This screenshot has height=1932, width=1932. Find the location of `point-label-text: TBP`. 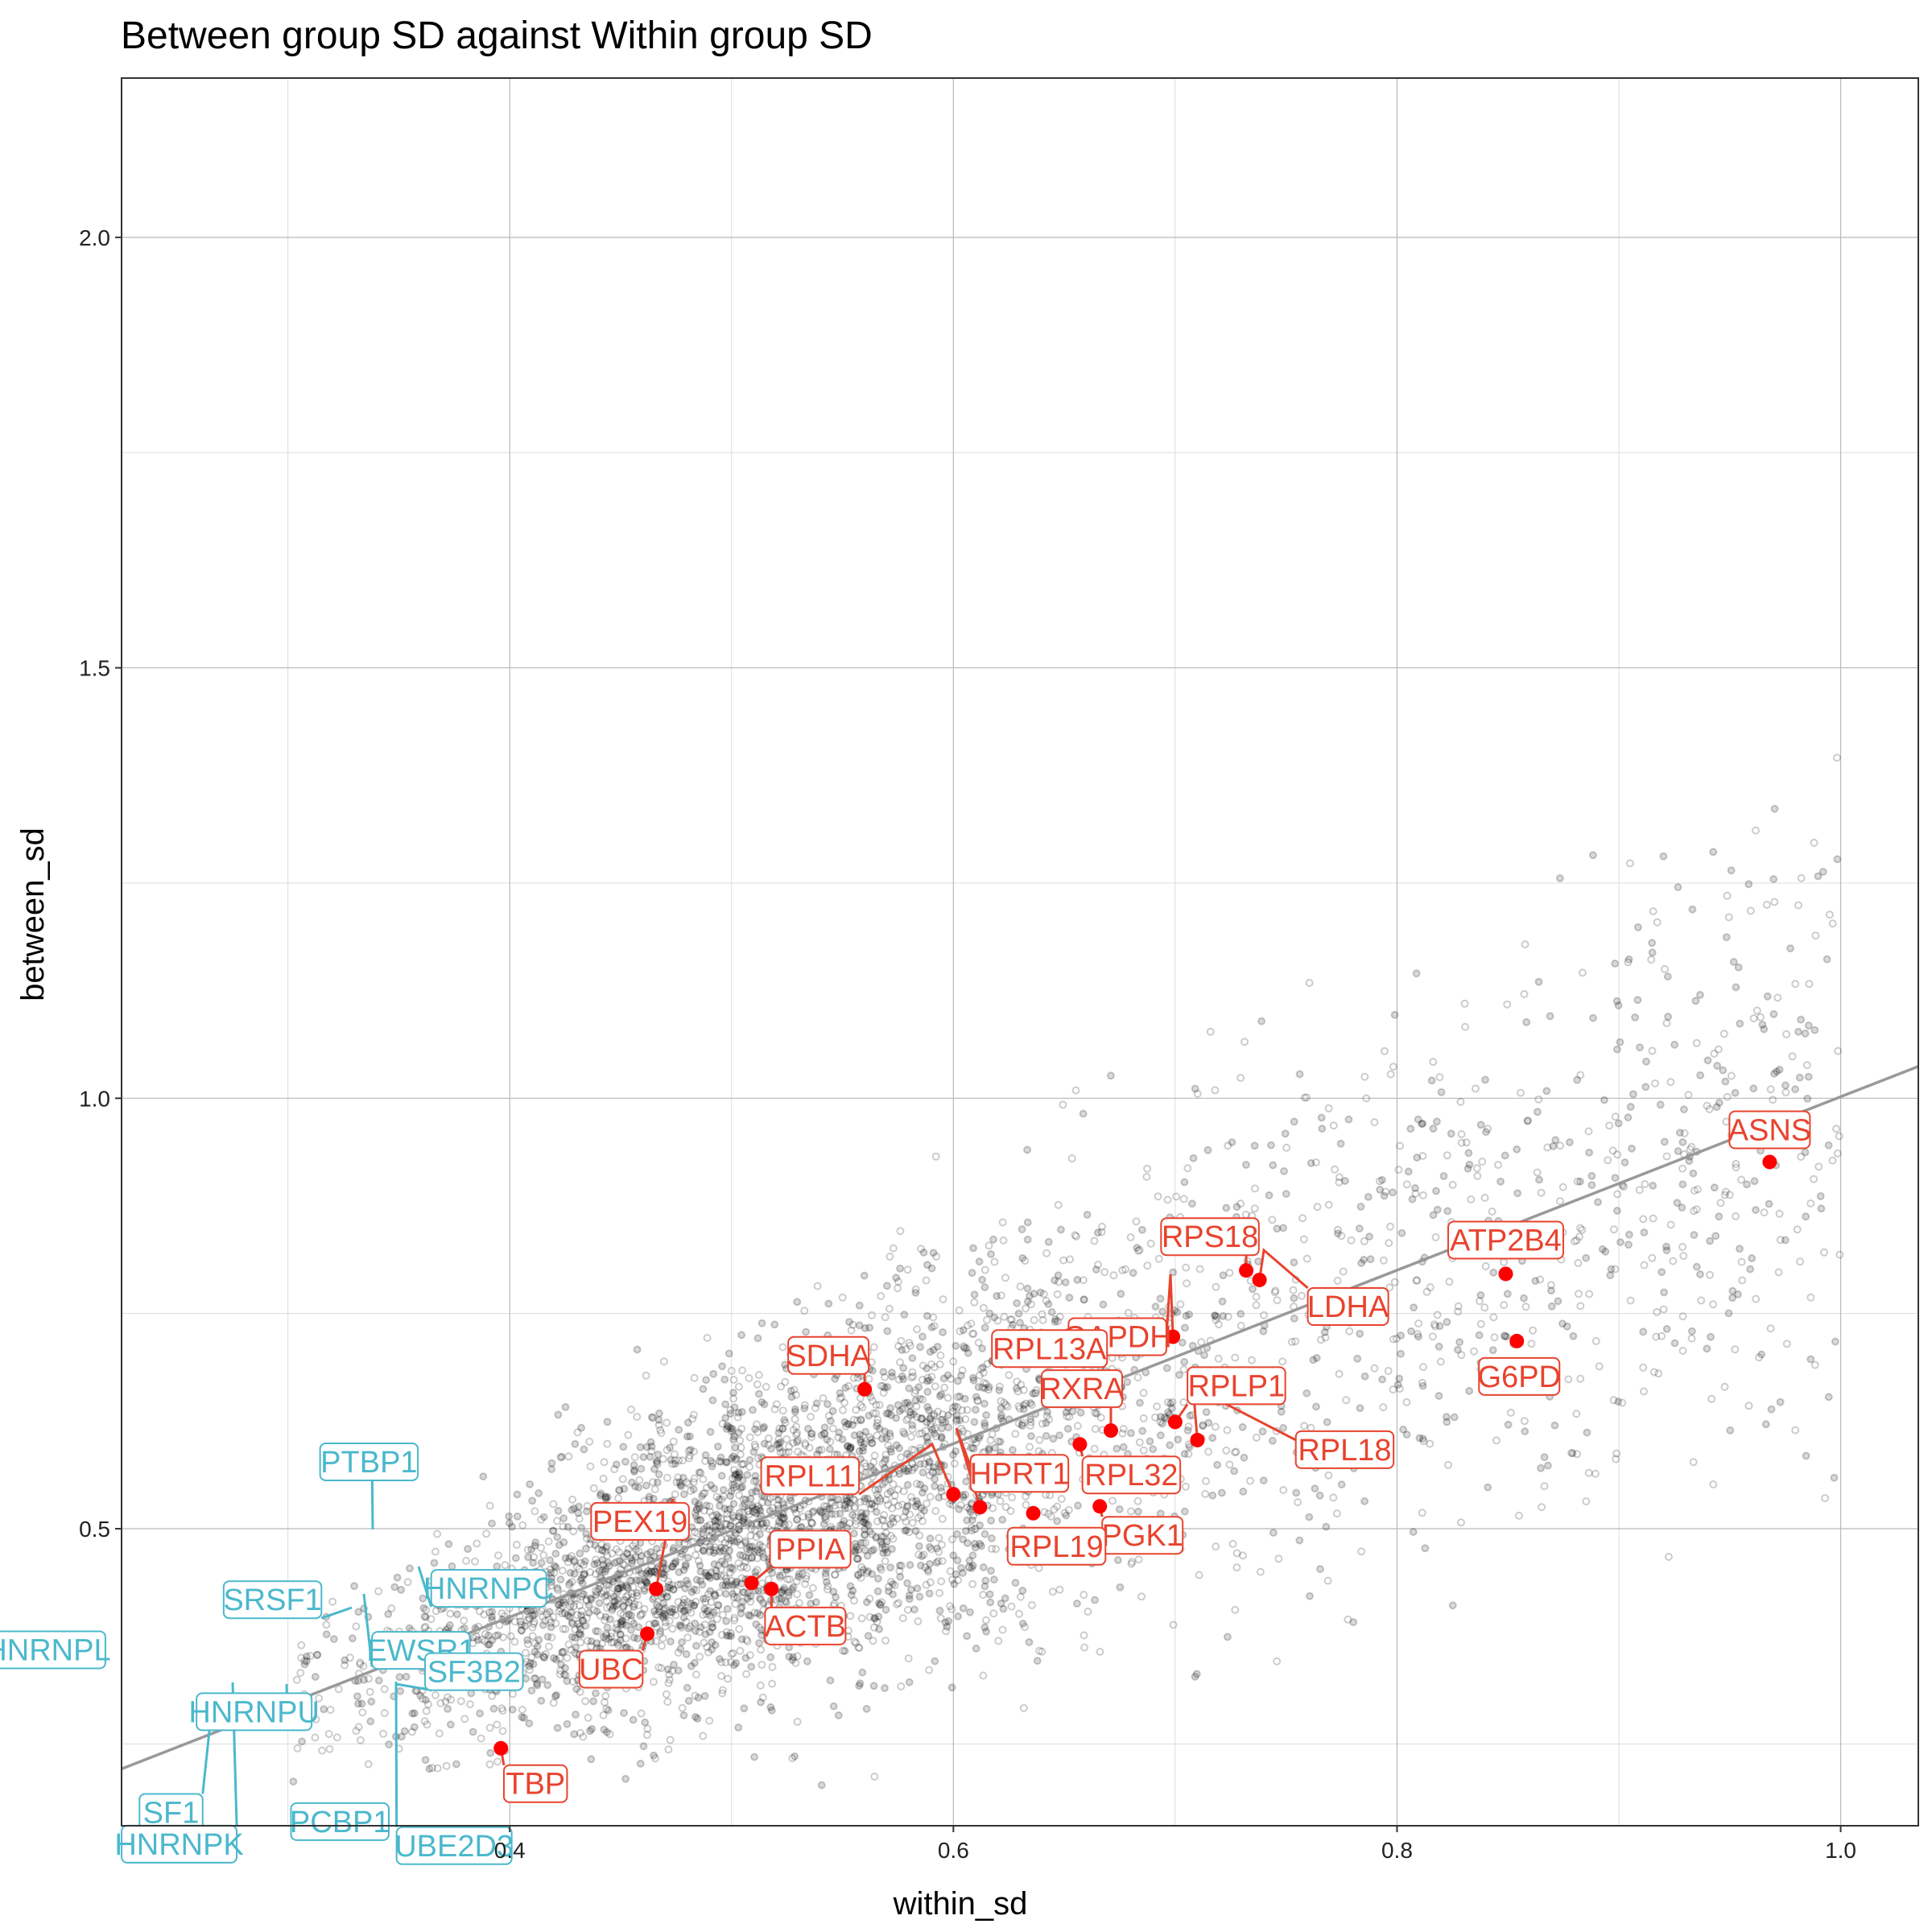

point-label-text: TBP is located at coordinates (535, 1785).